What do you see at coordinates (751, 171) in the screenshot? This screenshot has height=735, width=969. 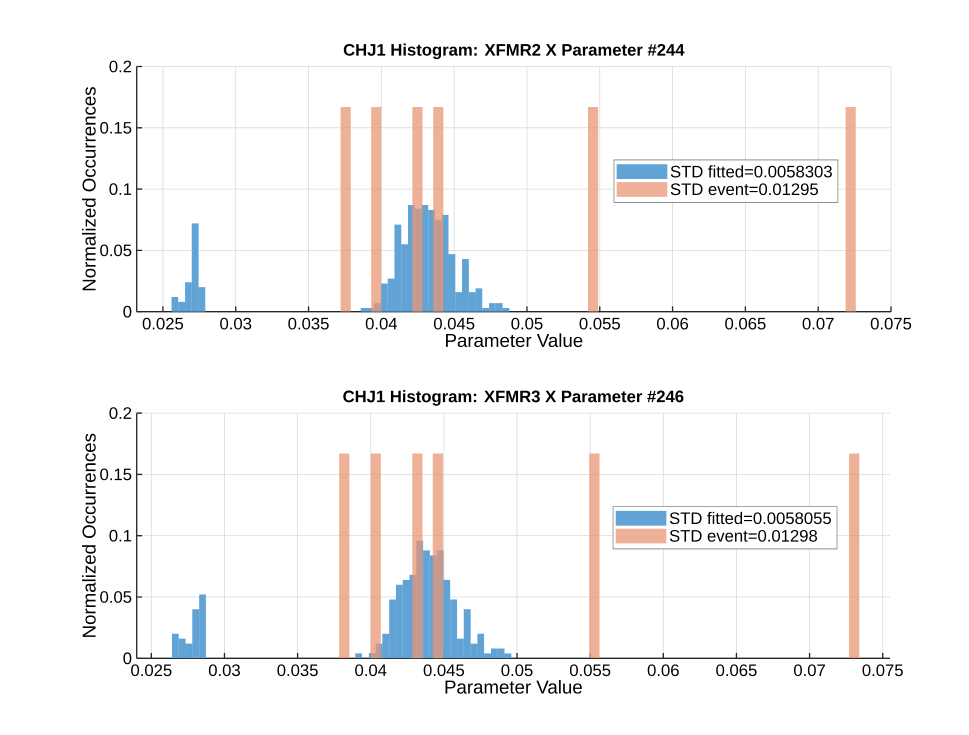 I see `legend-label: STD fitted=0.0058303` at bounding box center [751, 171].